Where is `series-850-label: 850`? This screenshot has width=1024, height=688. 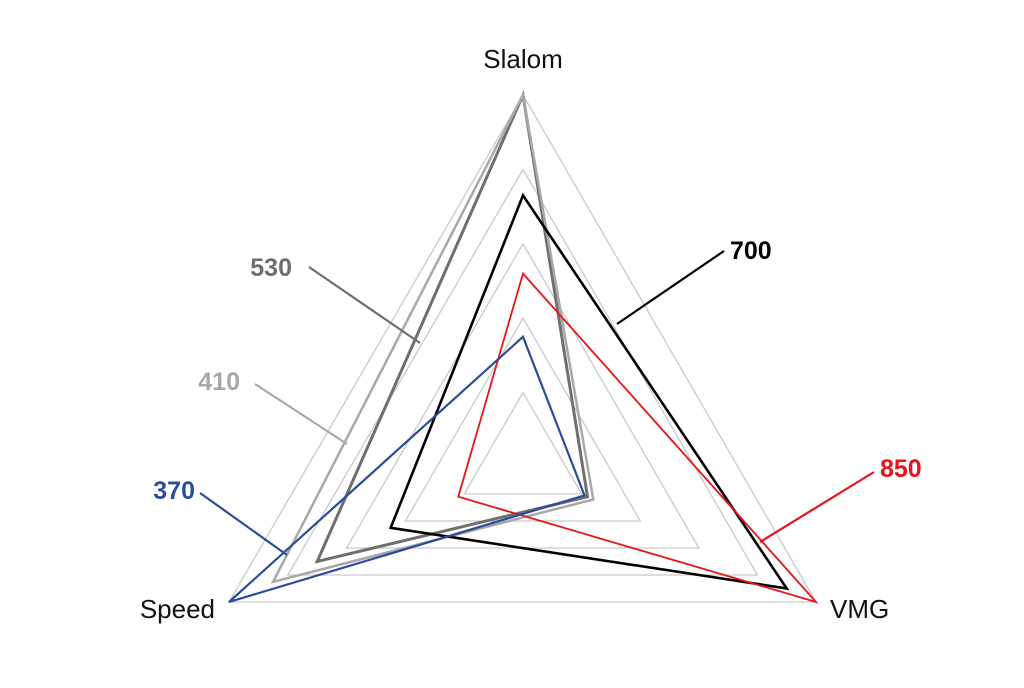 series-850-label: 850 is located at coordinates (901, 469).